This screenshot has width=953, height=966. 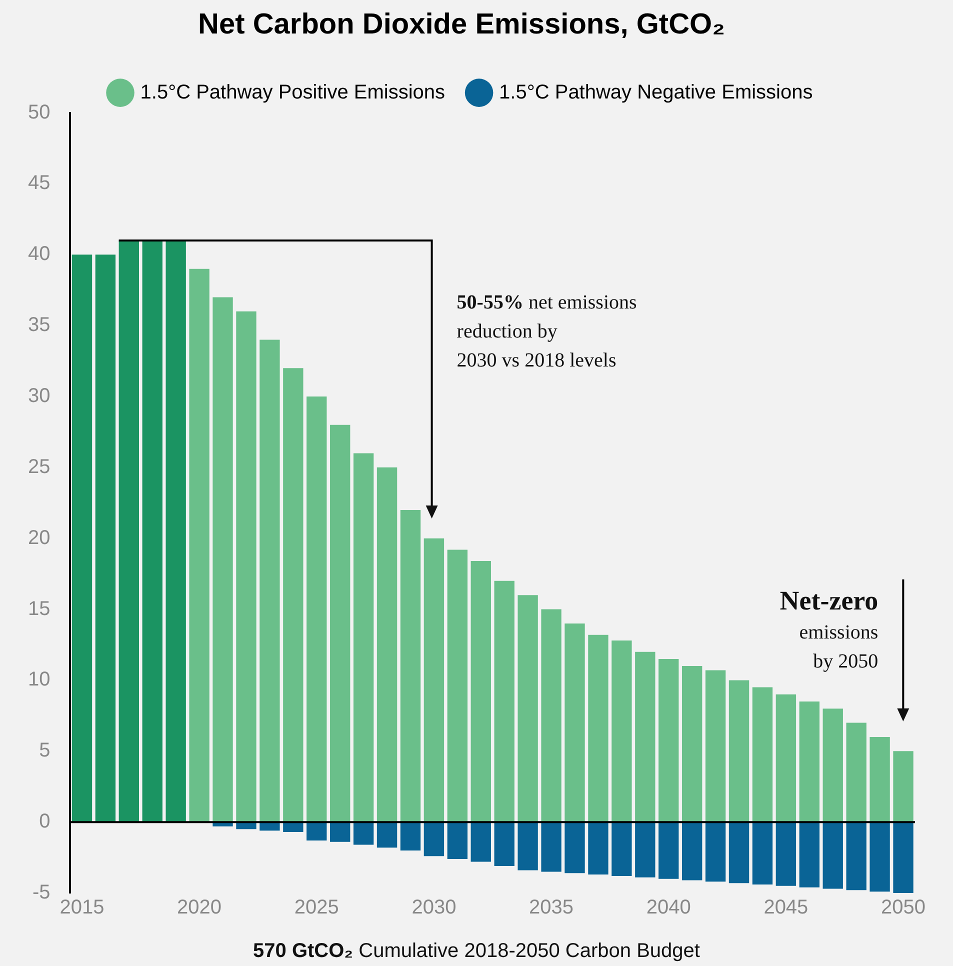 I want to click on y-tick-label: 20, so click(x=39, y=537).